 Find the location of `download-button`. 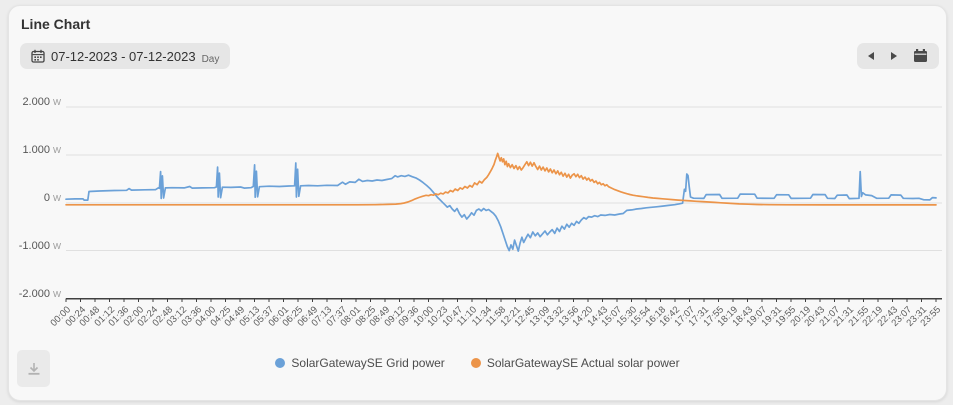

download-button is located at coordinates (33, 368).